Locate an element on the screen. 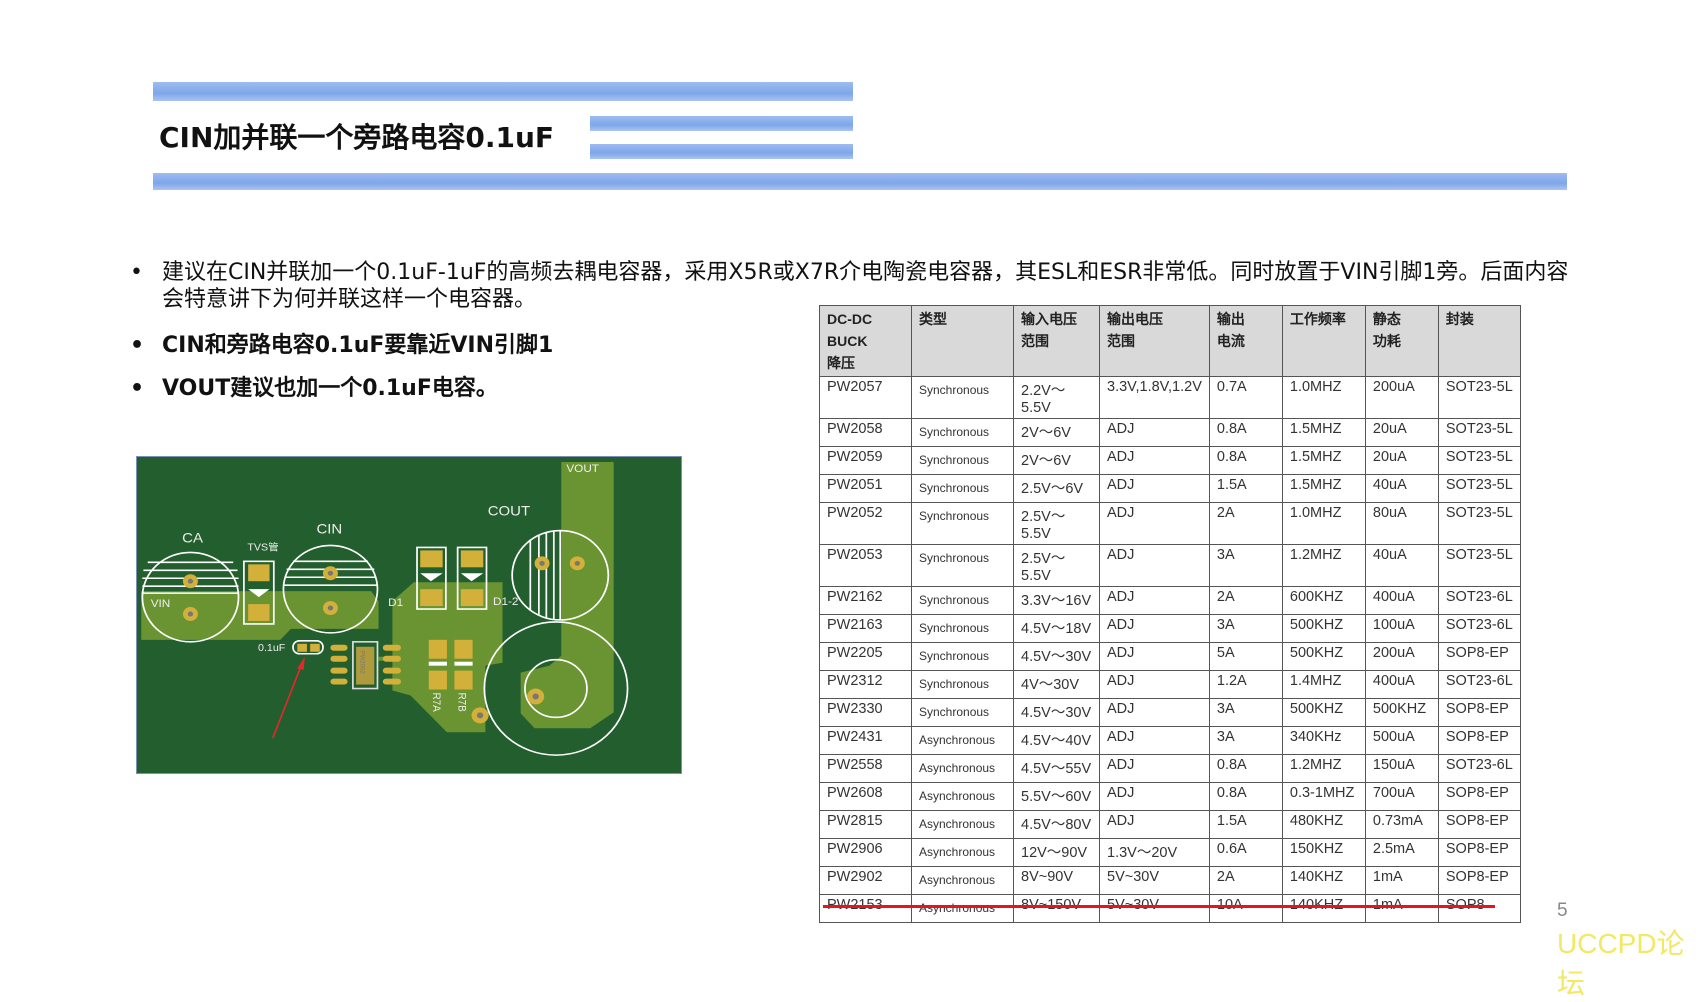  table-cell: 12V～90V is located at coordinates (1056, 852).